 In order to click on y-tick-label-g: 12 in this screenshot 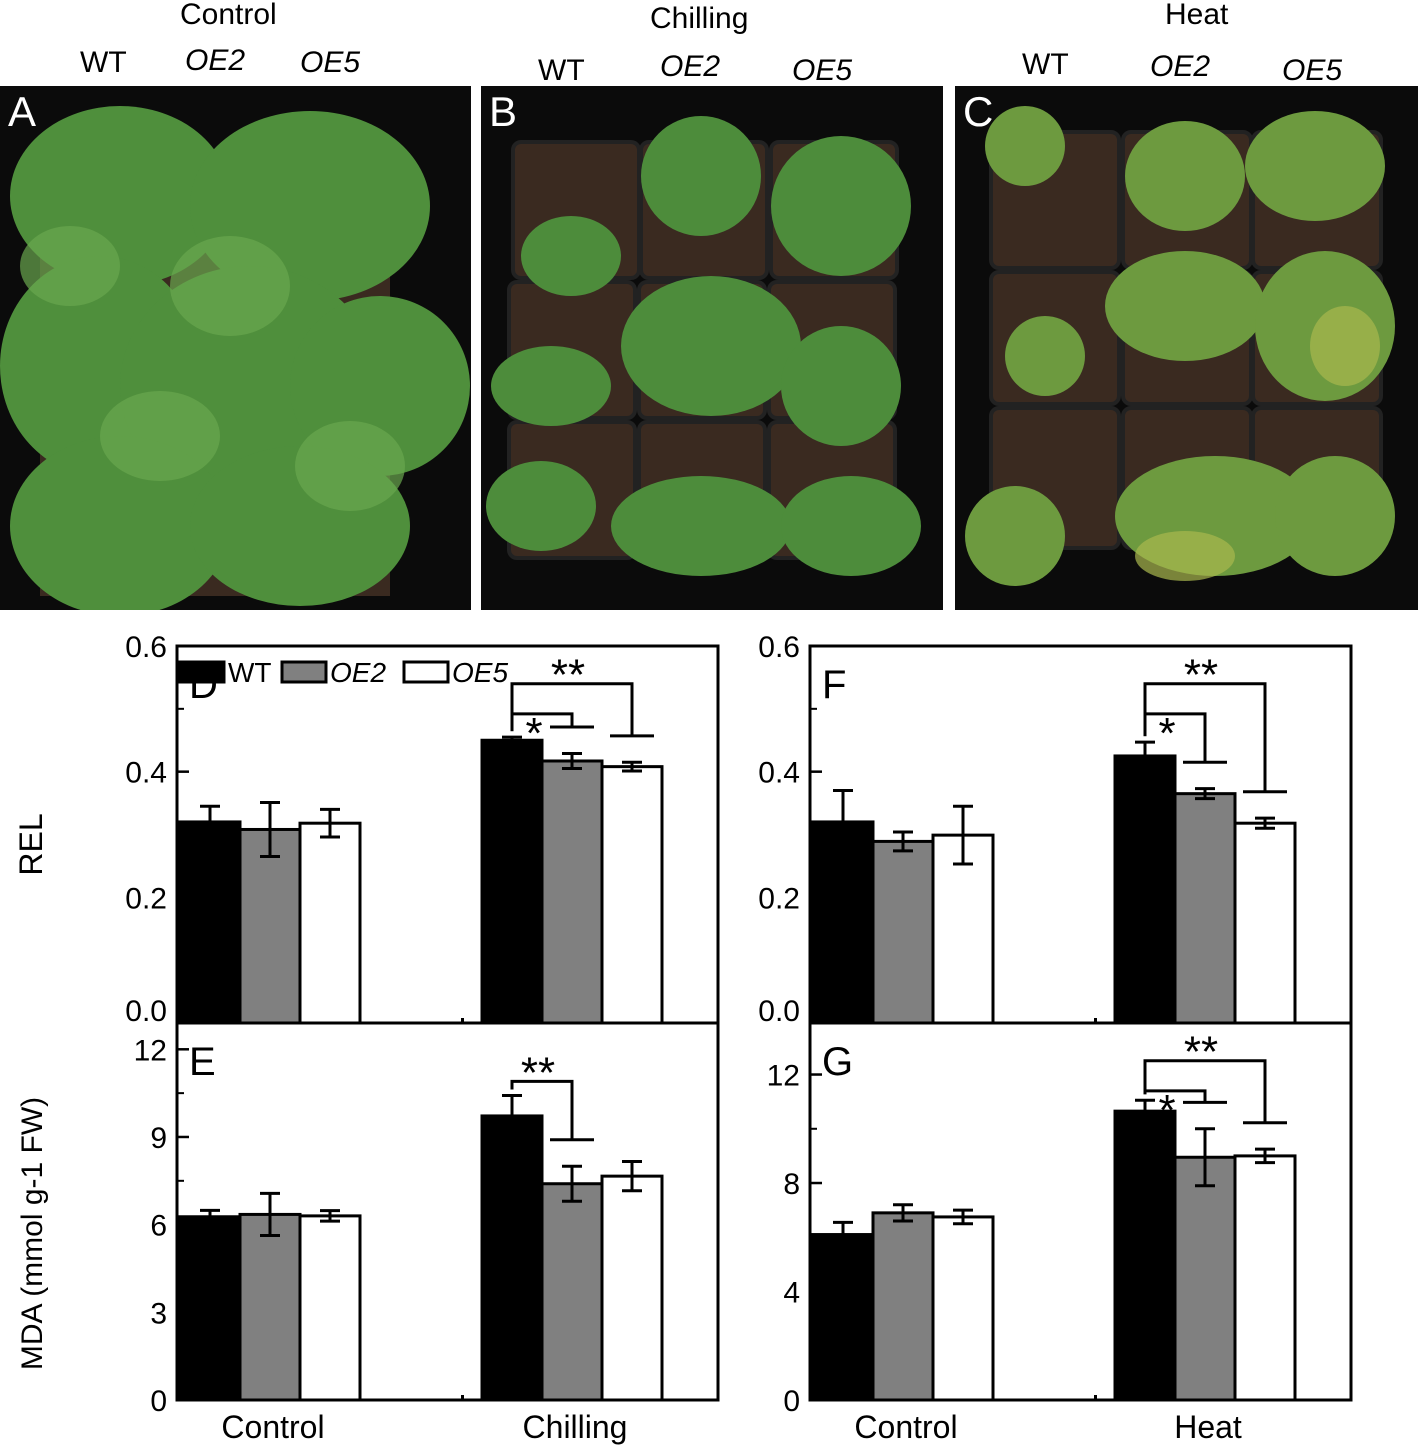, I will do `click(783, 1076)`.